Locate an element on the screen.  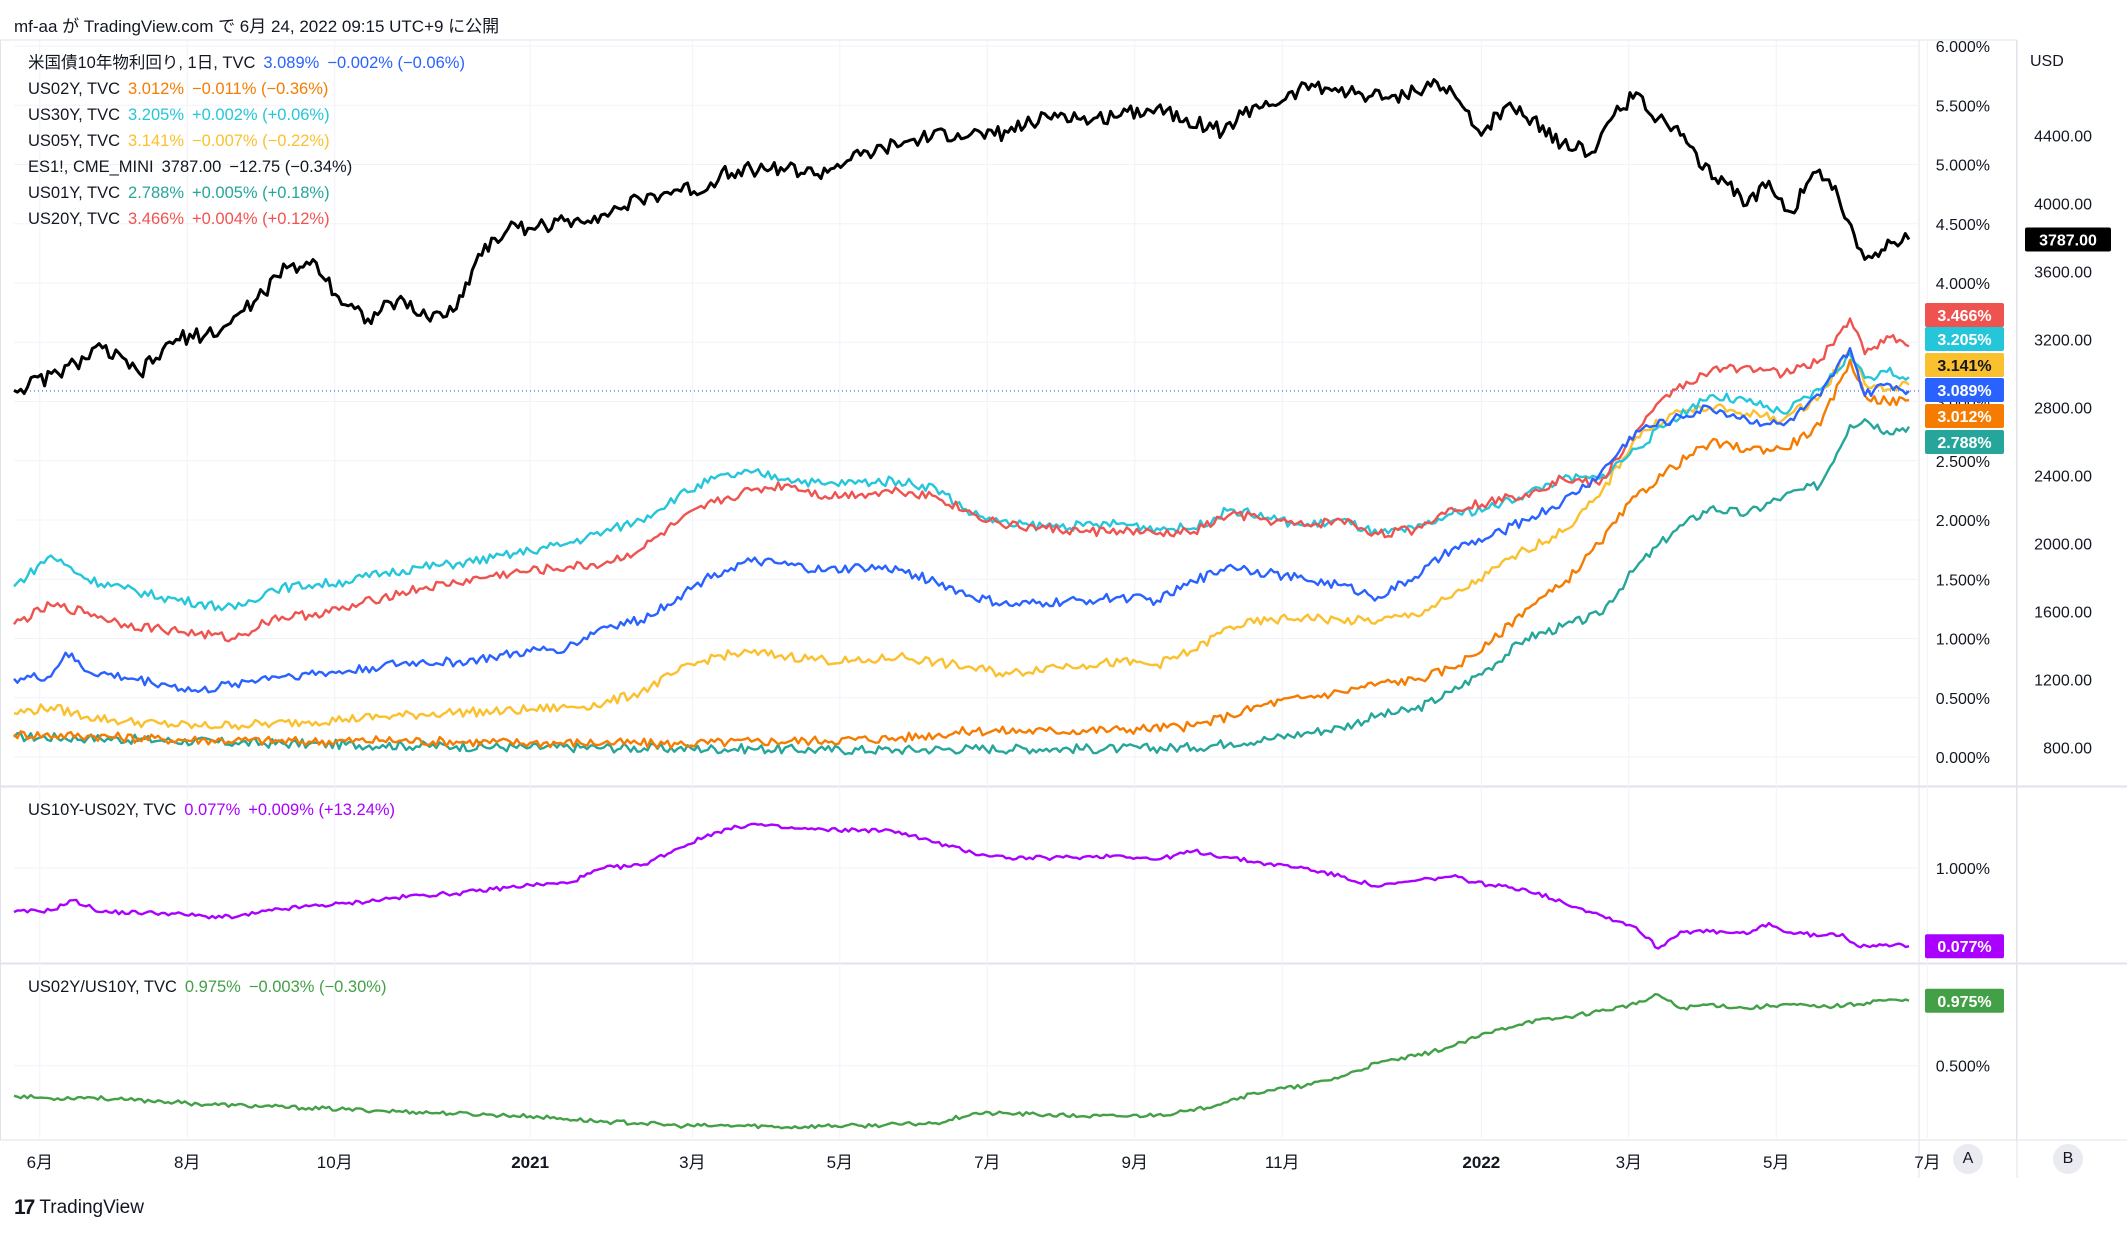
time-tick-label: 2021 is located at coordinates (530, 1162).